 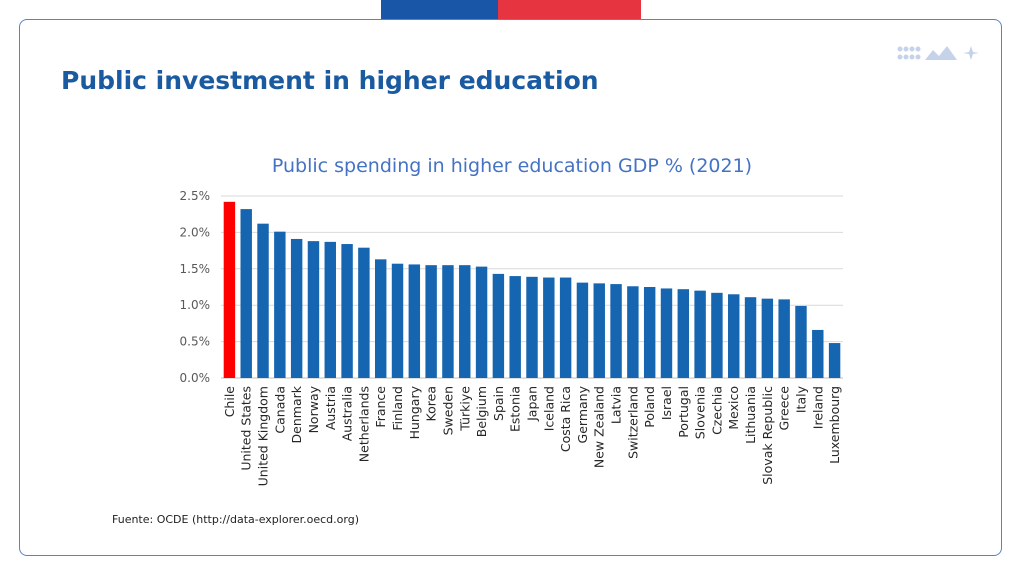 I want to click on bar-belgium, so click(x=481, y=322).